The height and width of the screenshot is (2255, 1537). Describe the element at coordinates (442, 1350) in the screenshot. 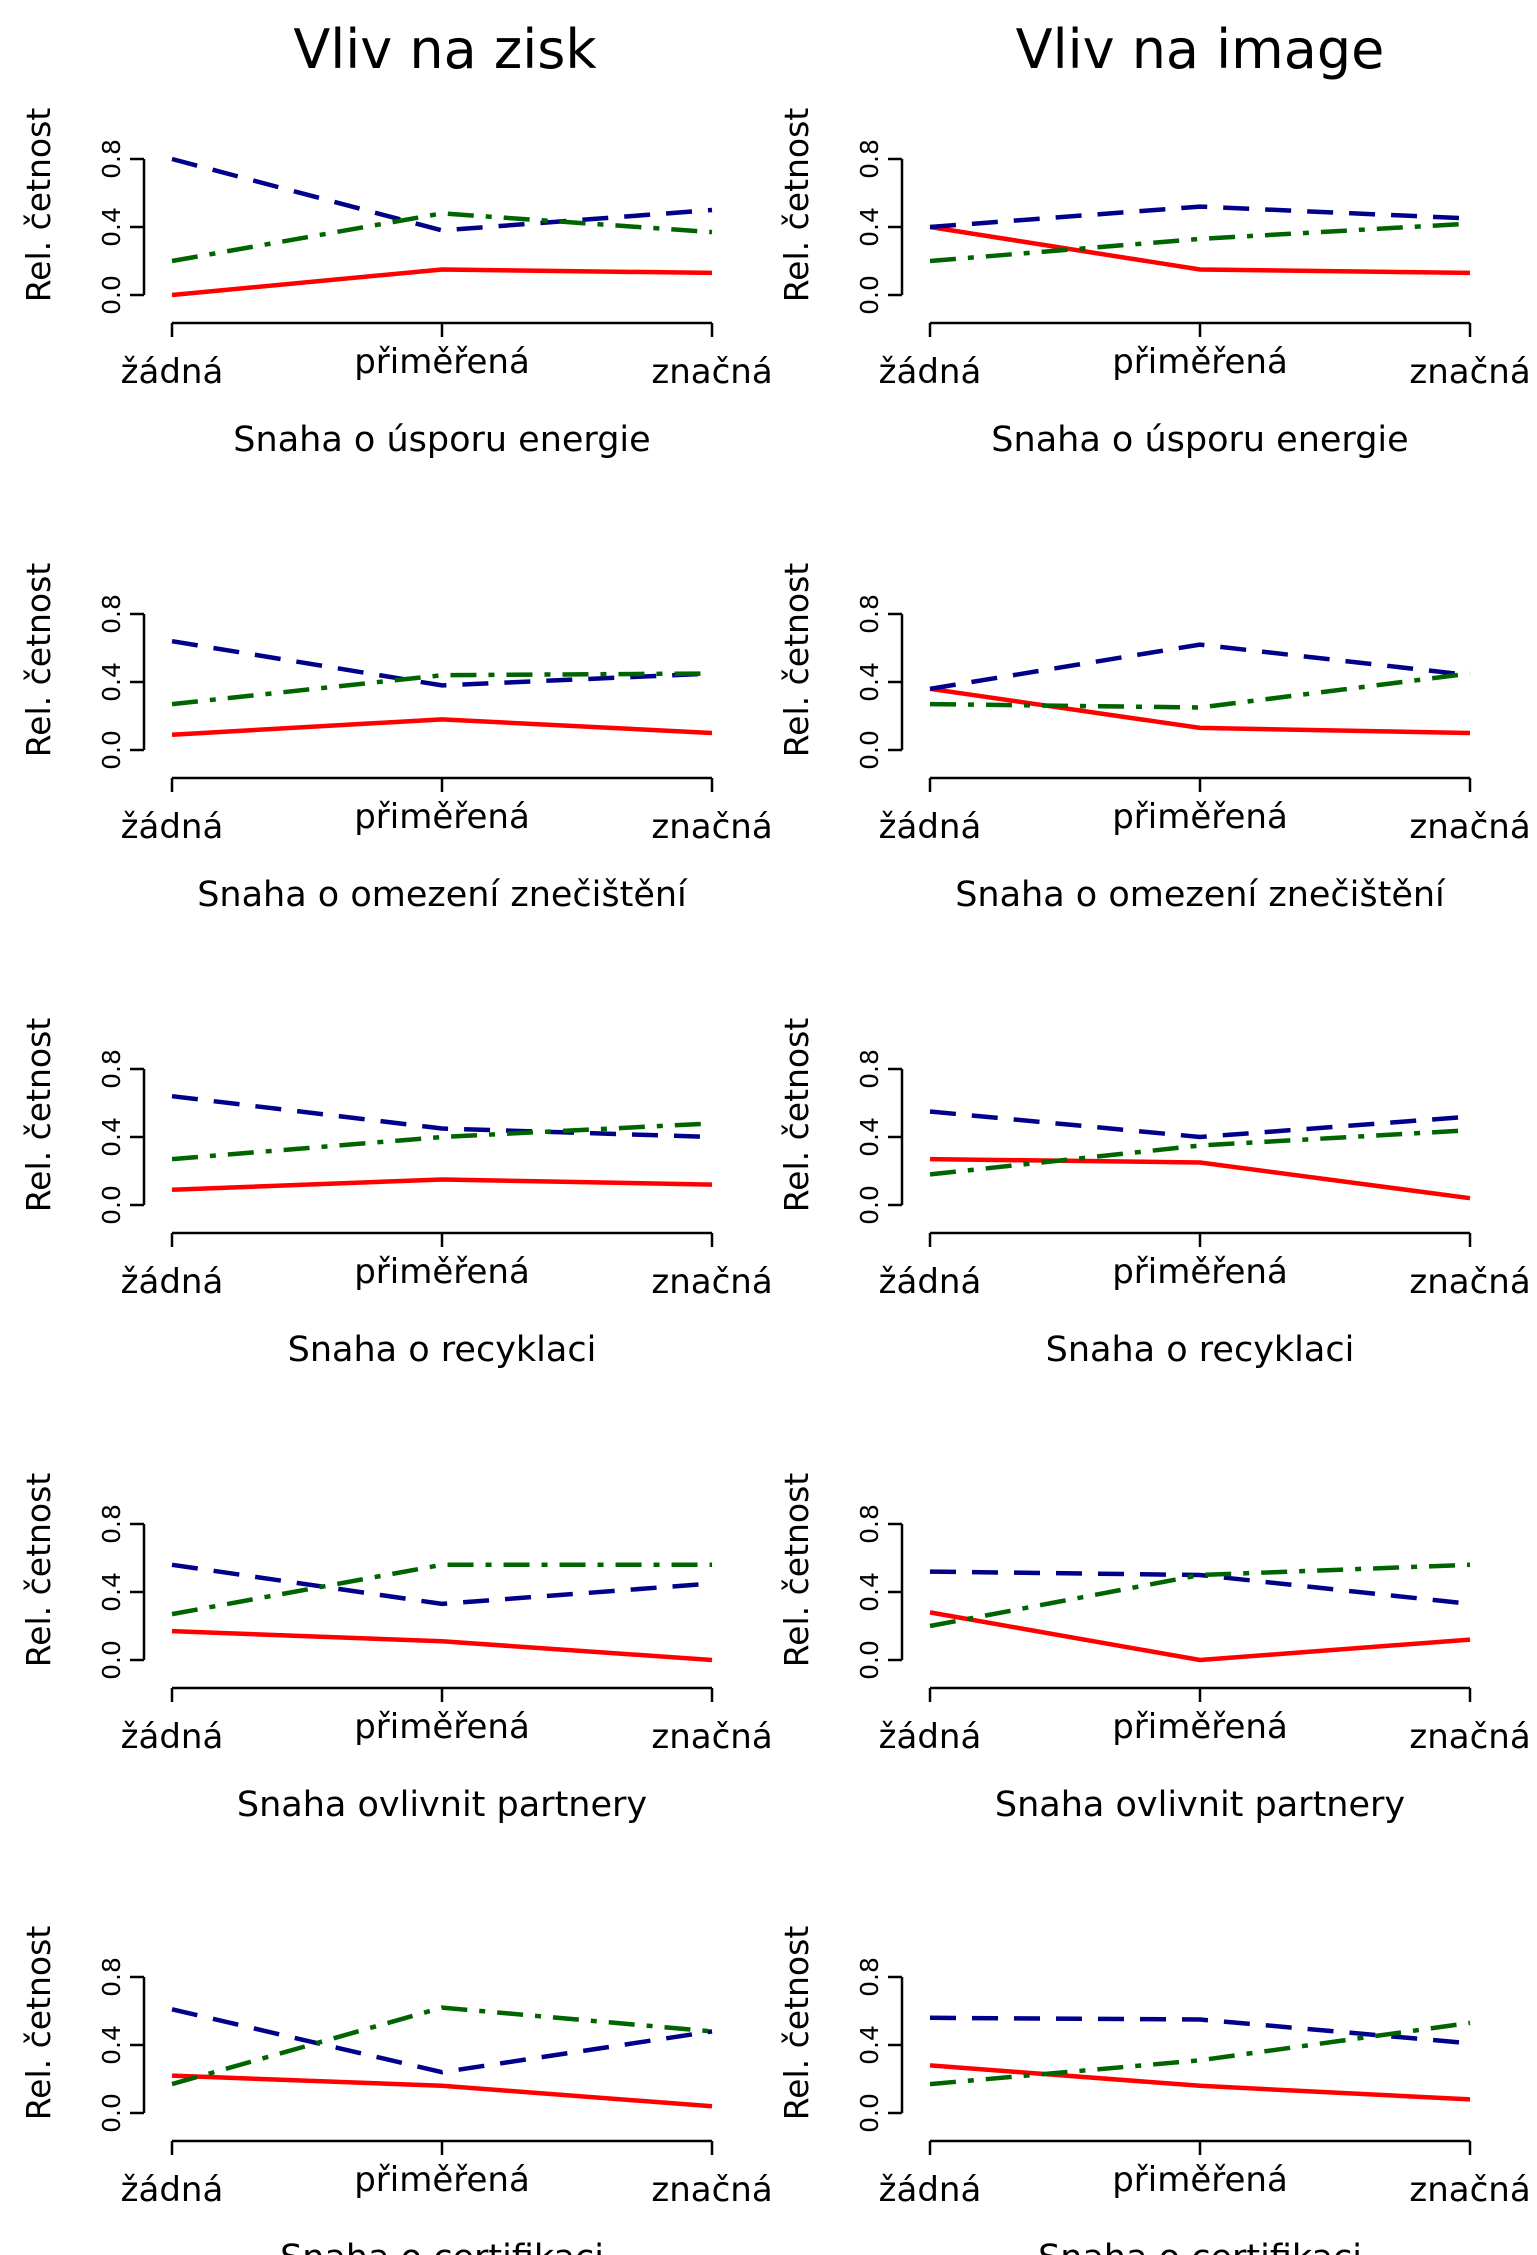

I see `x-axis-label: Snaha o recyklaci` at that location.